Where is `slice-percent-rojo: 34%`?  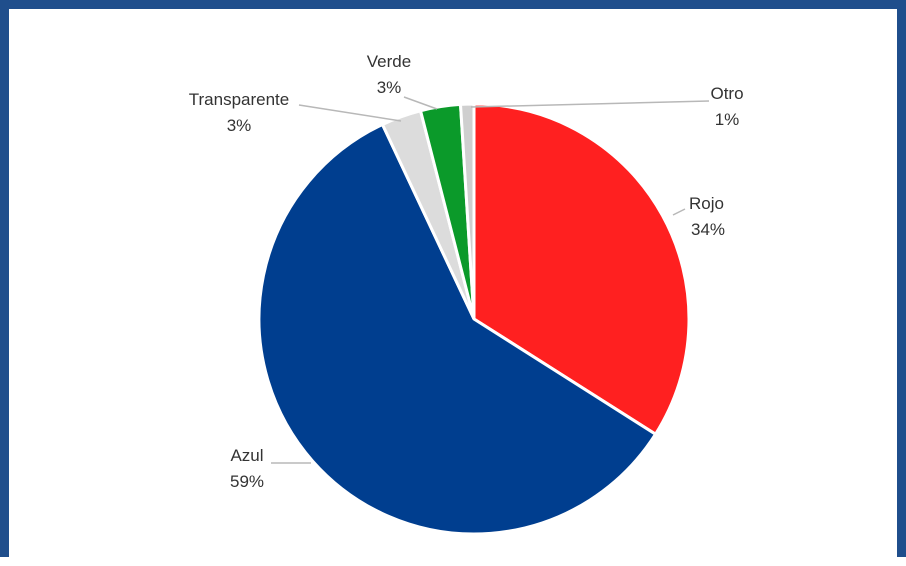 slice-percent-rojo: 34% is located at coordinates (708, 229).